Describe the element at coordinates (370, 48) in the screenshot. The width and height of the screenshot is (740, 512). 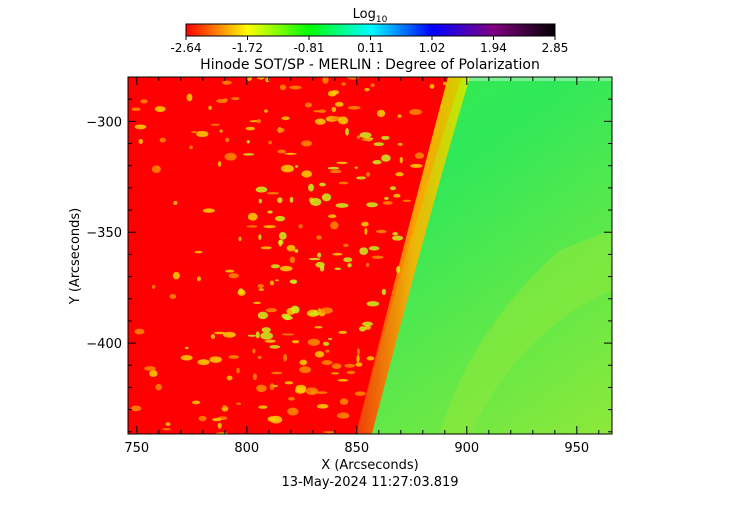
I see `colorbar-tick-label: 0.11` at that location.